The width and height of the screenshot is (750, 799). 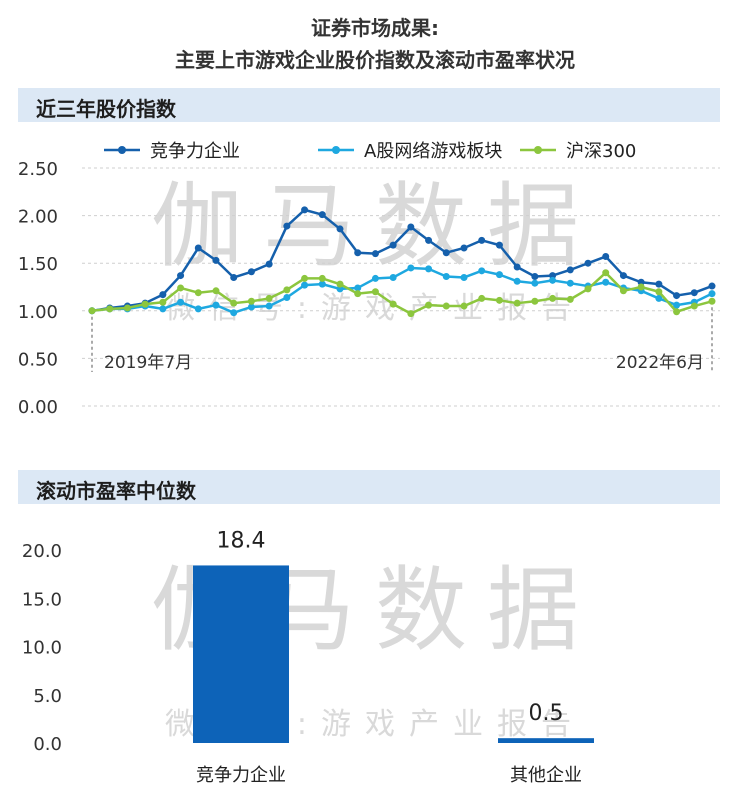 I want to click on legend-label: 沪深300, so click(x=601, y=151).